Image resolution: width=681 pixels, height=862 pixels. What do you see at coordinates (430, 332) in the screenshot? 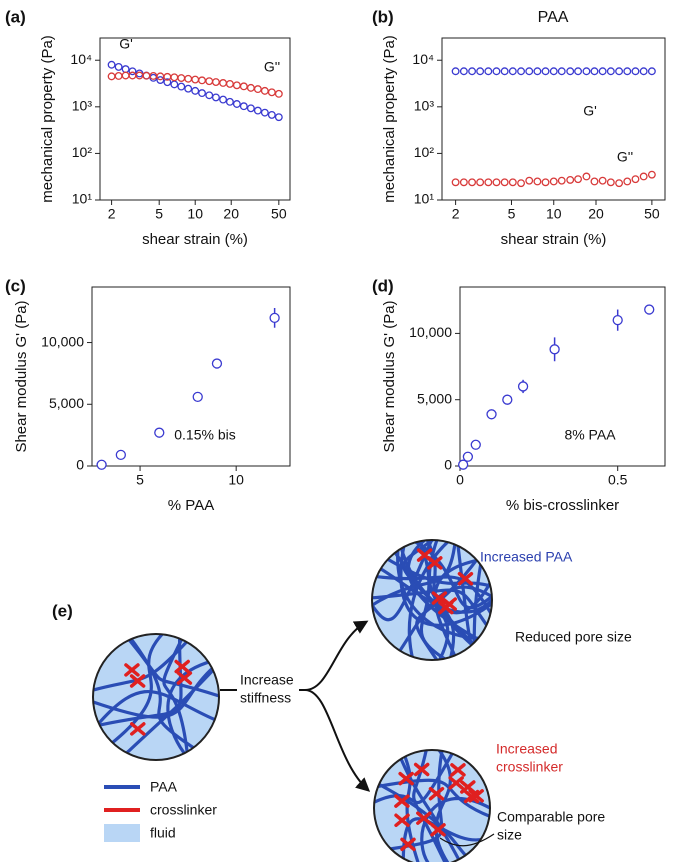
I see `y-tick-label: 10,000` at bounding box center [430, 332].